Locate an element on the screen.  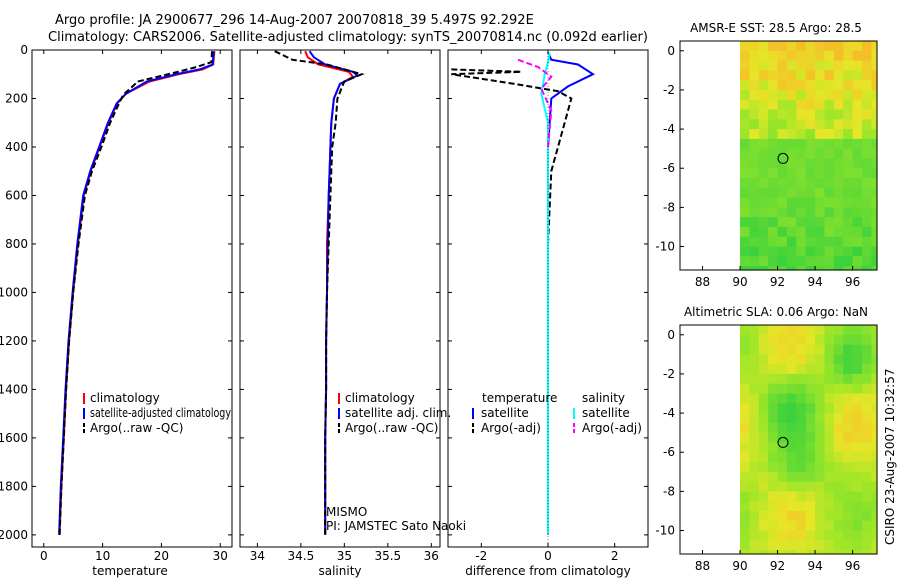
x-tick-label: 0 is located at coordinates (44, 556).